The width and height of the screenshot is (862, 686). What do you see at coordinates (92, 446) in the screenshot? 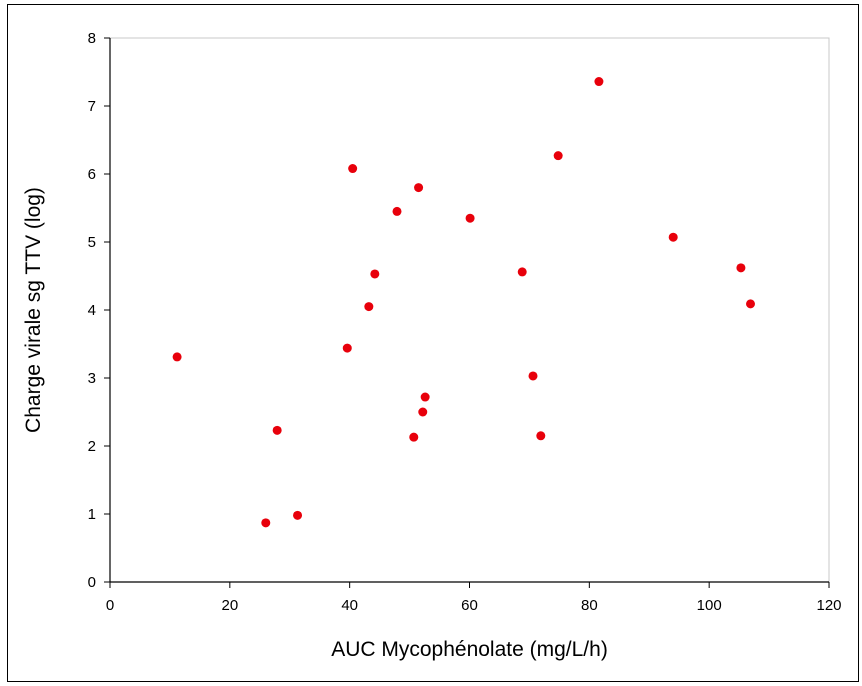
I see `y-tick-label: 2` at bounding box center [92, 446].